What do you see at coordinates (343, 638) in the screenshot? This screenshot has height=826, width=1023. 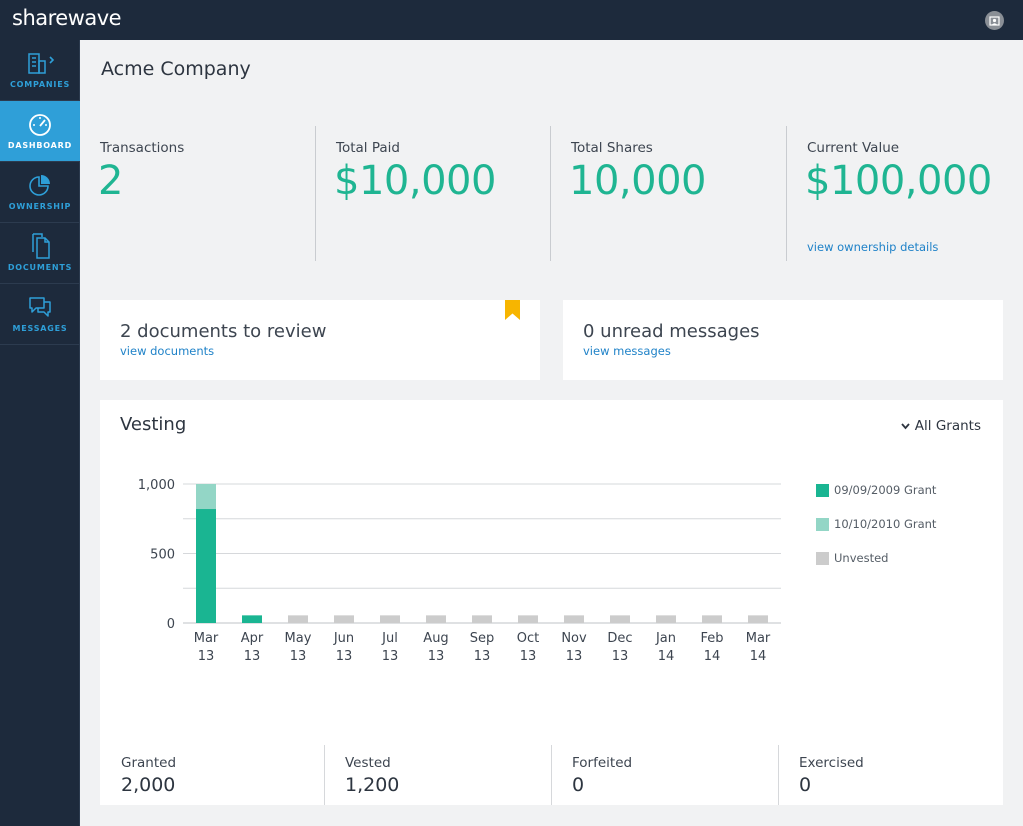 I see `x-tick-label: Jun` at bounding box center [343, 638].